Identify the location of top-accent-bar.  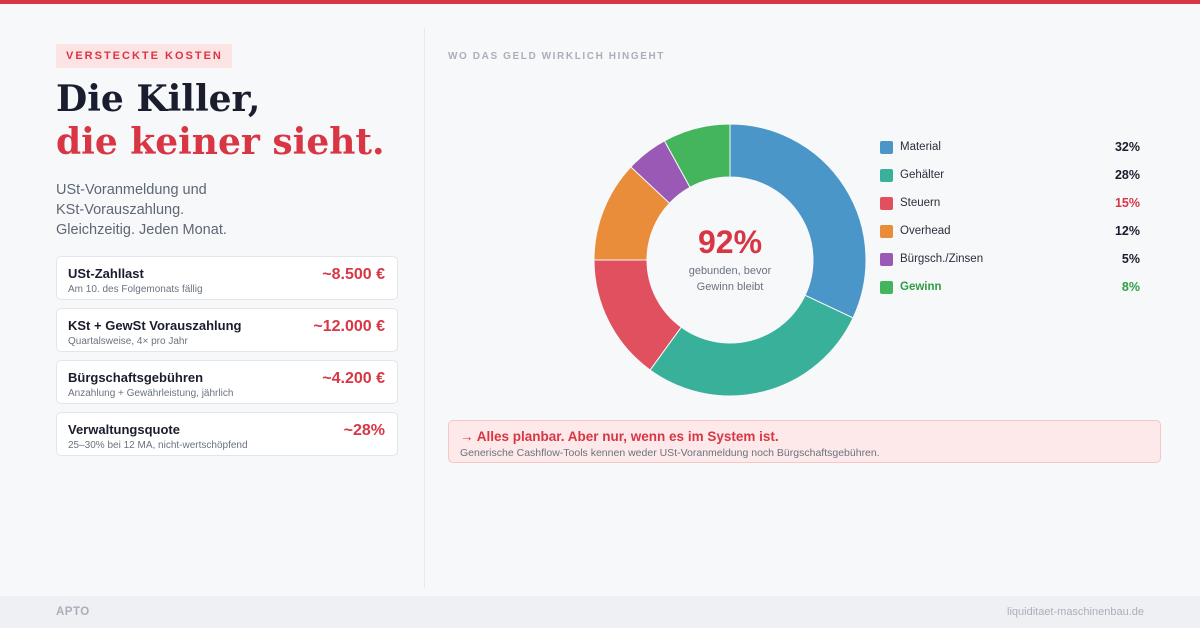
(600, 2).